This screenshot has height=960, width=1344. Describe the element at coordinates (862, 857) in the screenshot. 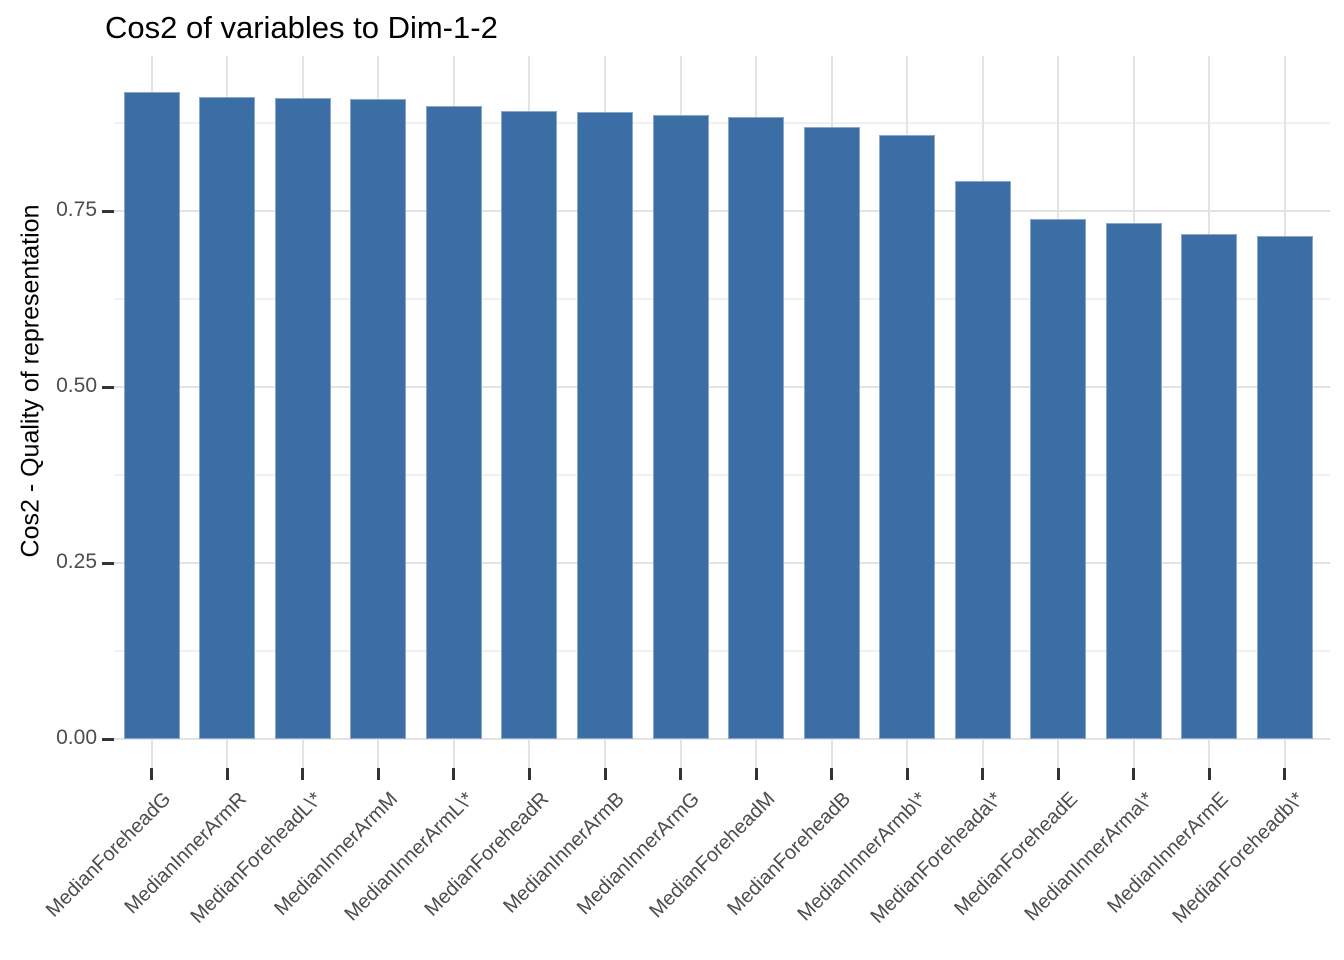

I see `x-tick-label: MedianInnerArmb\*` at that location.